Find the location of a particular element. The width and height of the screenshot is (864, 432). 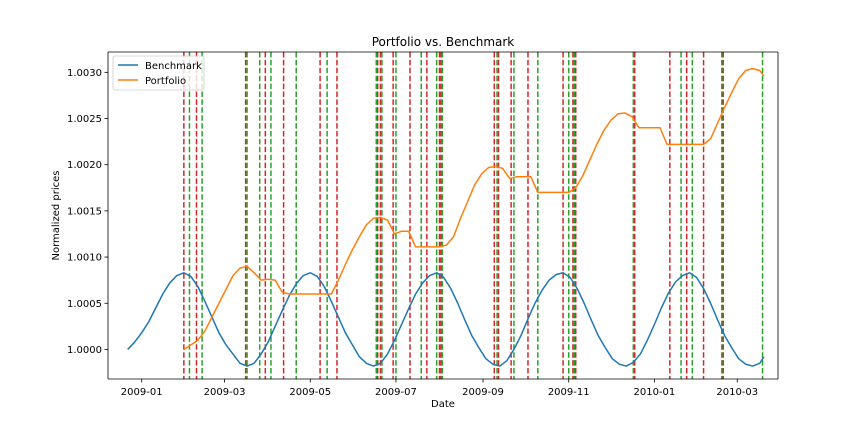

y-tick-label: 1.0010 is located at coordinates (84, 258).